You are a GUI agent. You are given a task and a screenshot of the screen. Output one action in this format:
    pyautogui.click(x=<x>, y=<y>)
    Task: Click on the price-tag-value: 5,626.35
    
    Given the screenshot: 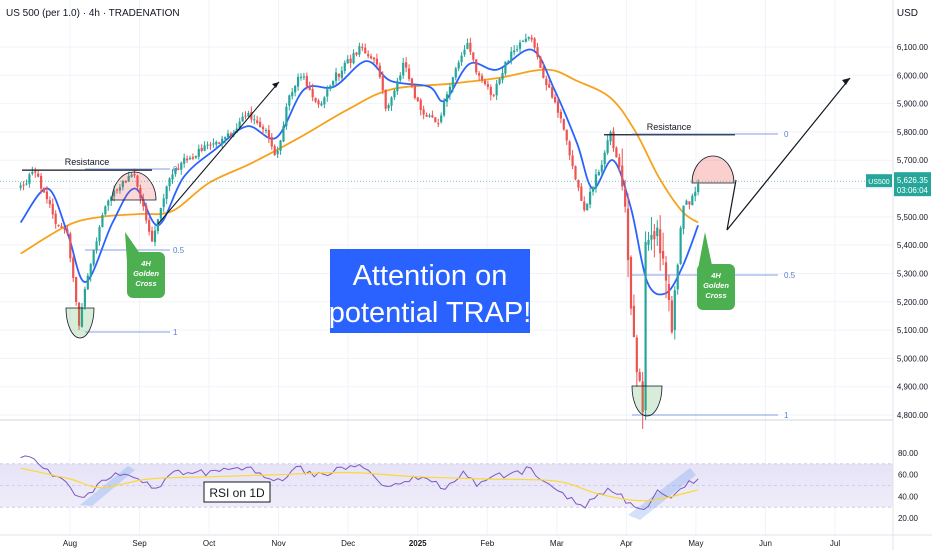 What is the action you would take?
    pyautogui.click(x=913, y=180)
    